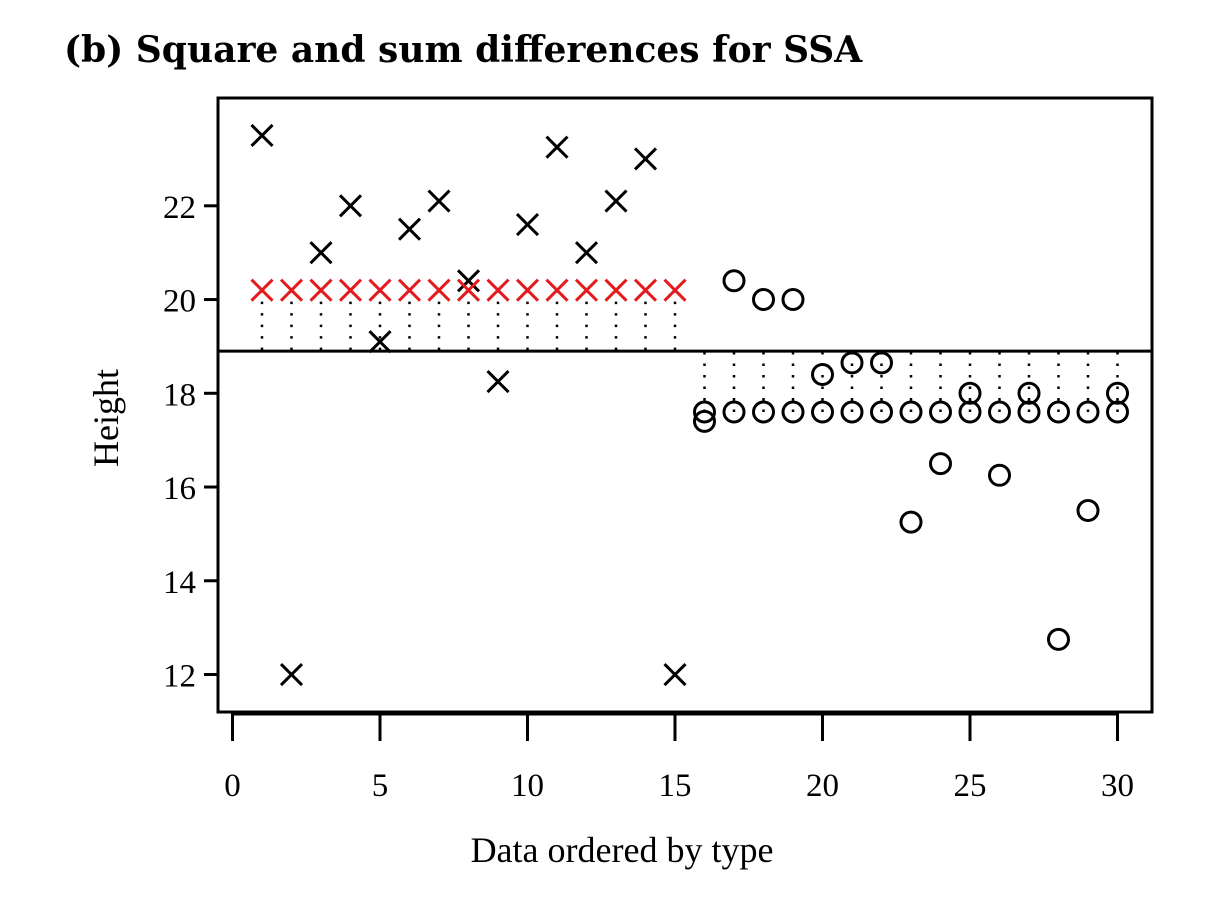 Image resolution: width=1232 pixels, height=904 pixels. I want to click on y-tick-label: 14, so click(179, 583).